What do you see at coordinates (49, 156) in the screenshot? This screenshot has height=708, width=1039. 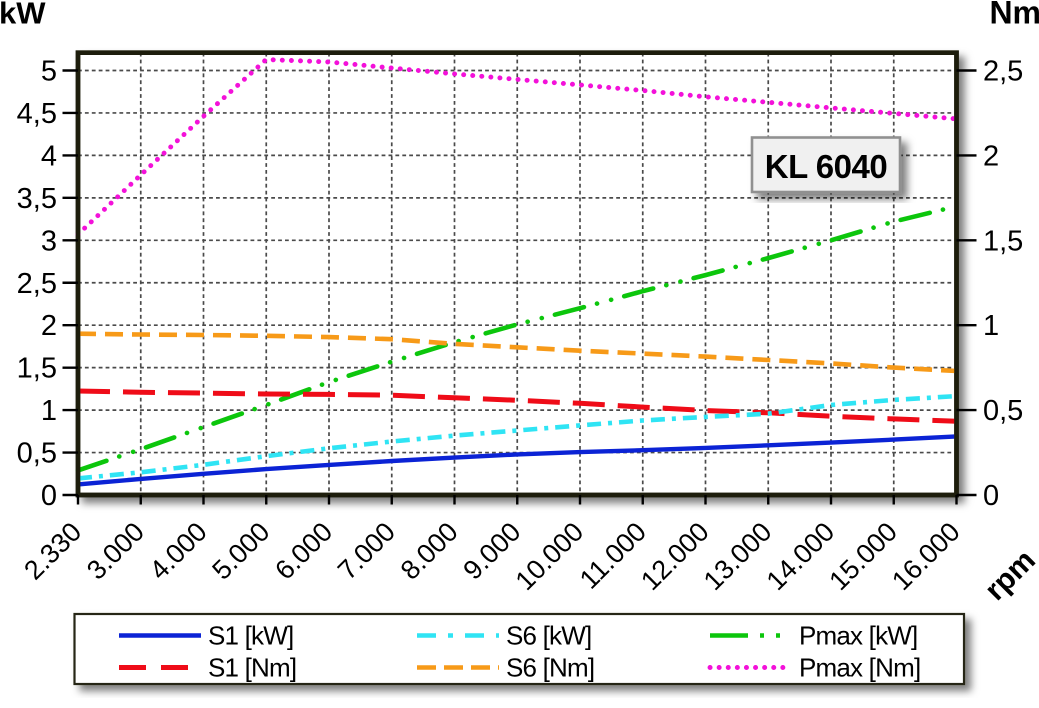 I see `svg-text: 4` at bounding box center [49, 156].